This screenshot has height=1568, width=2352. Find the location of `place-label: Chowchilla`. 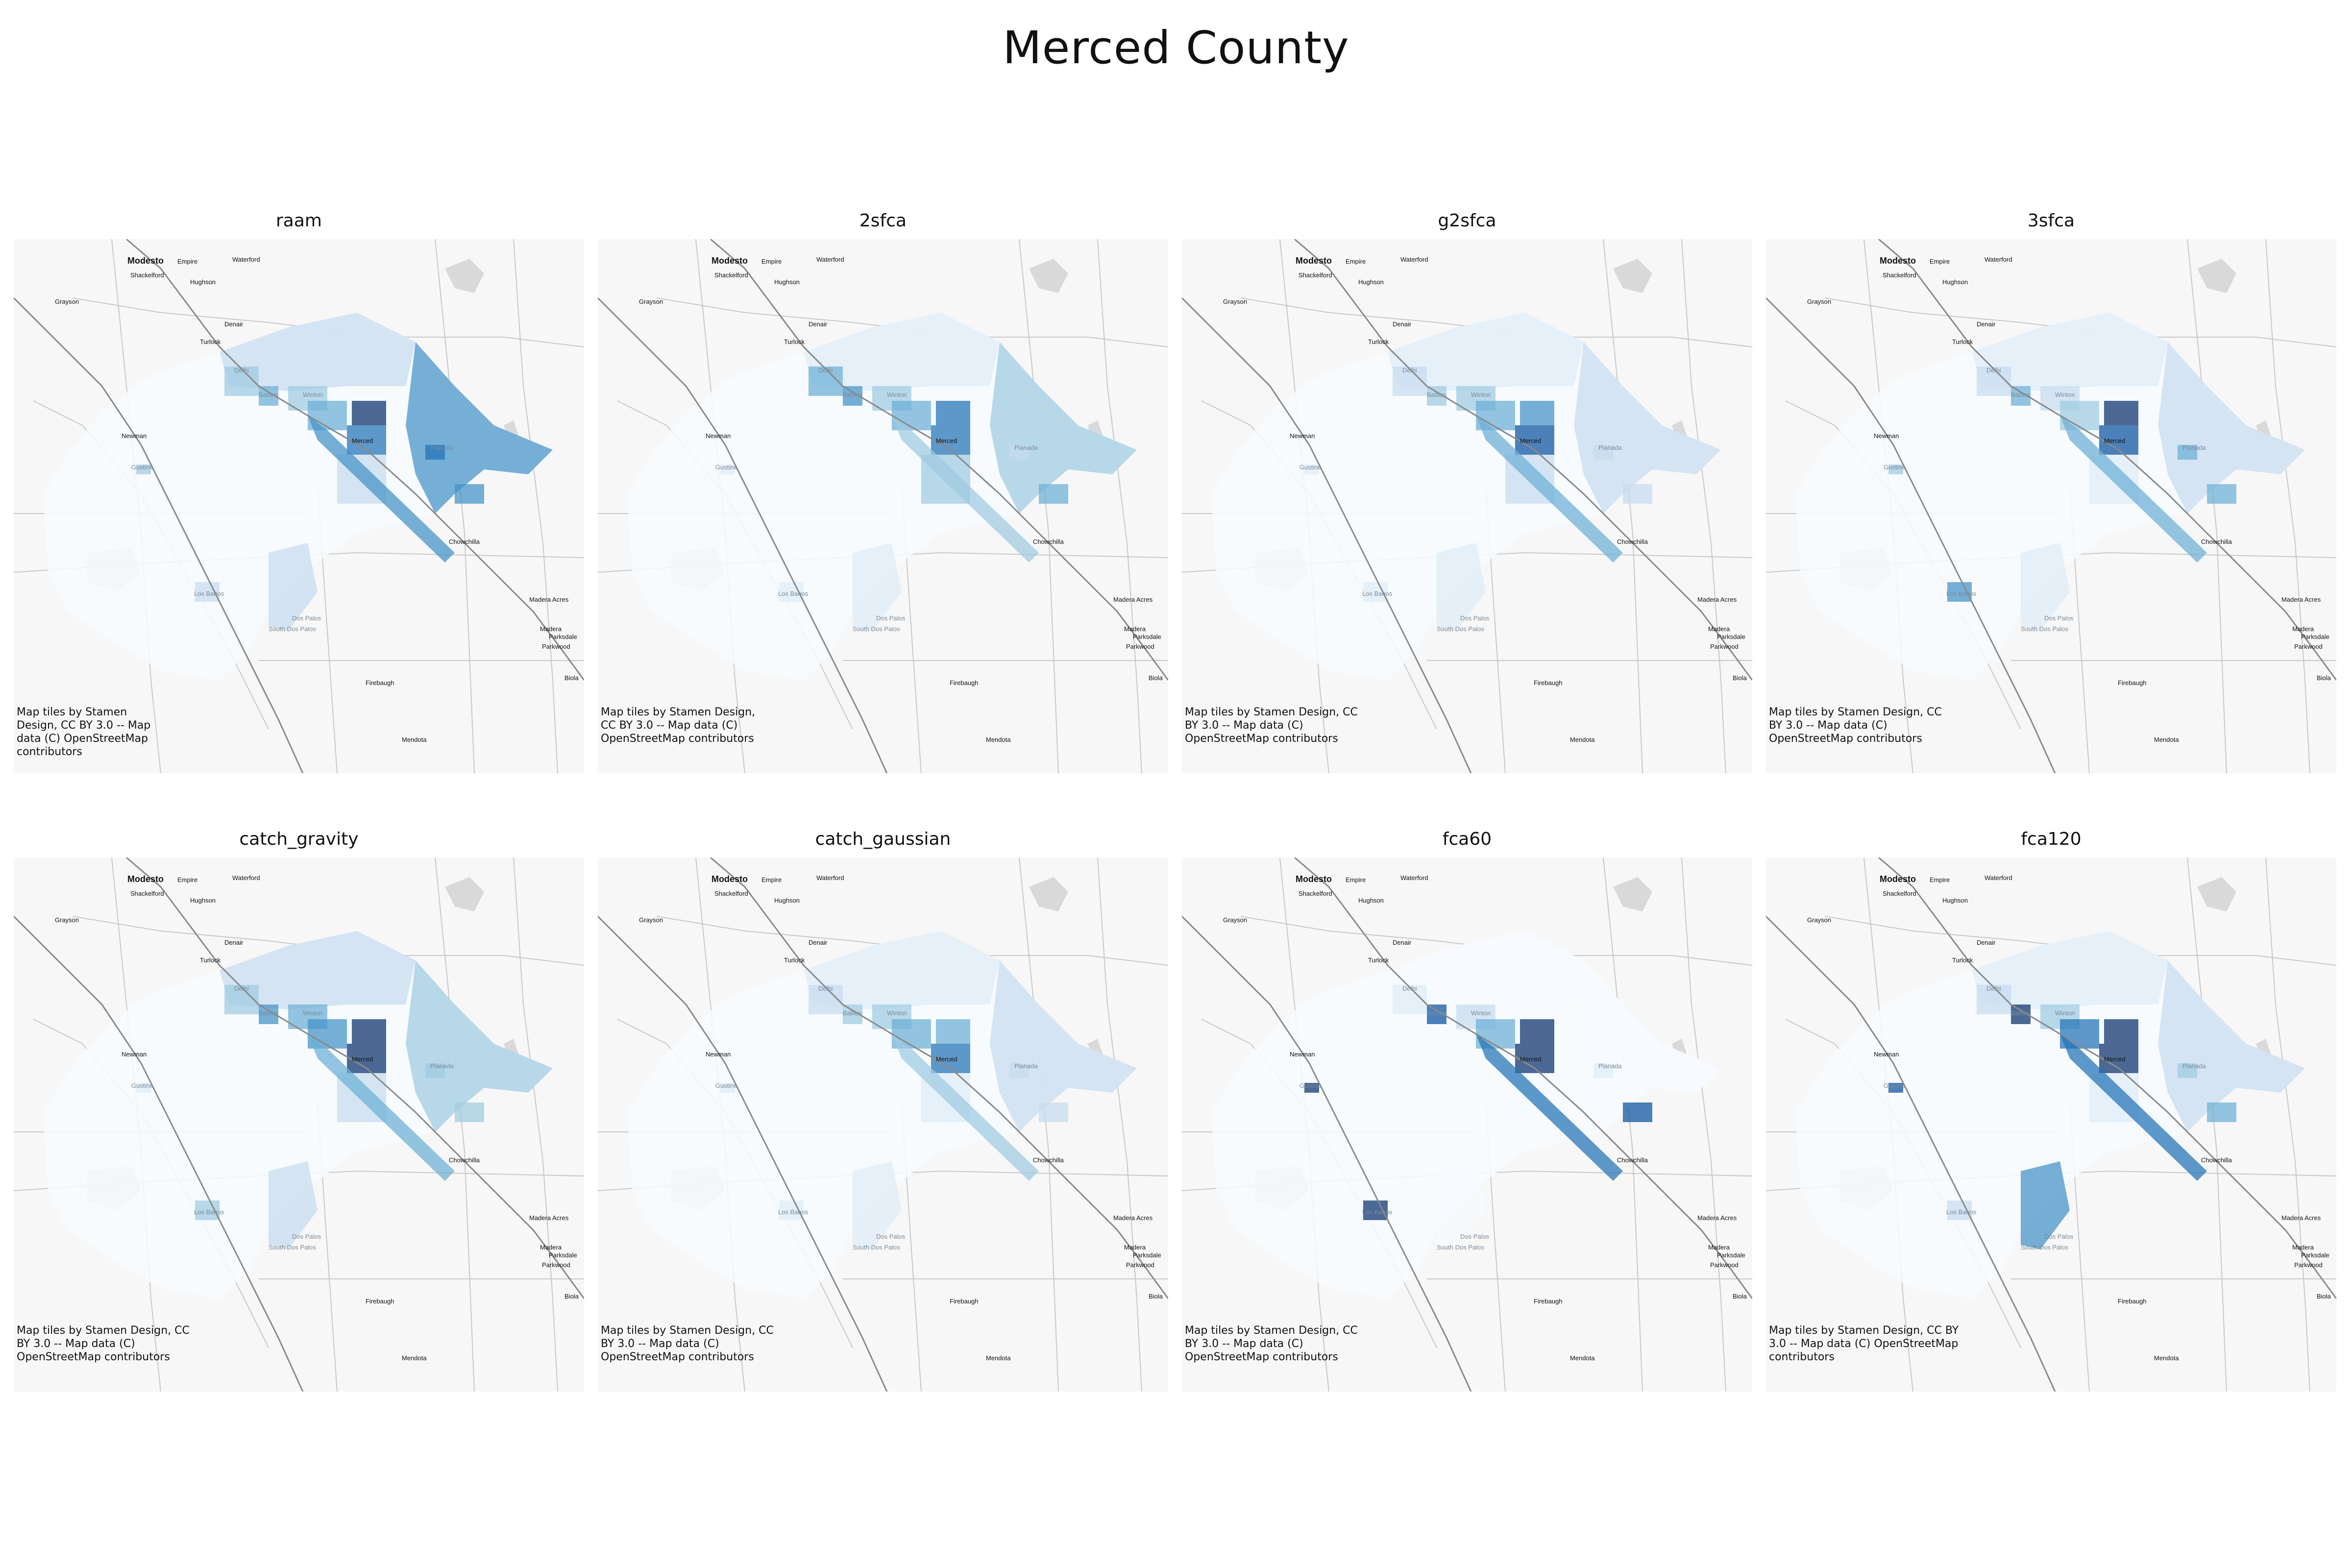

place-label: Chowchilla is located at coordinates (1048, 541).